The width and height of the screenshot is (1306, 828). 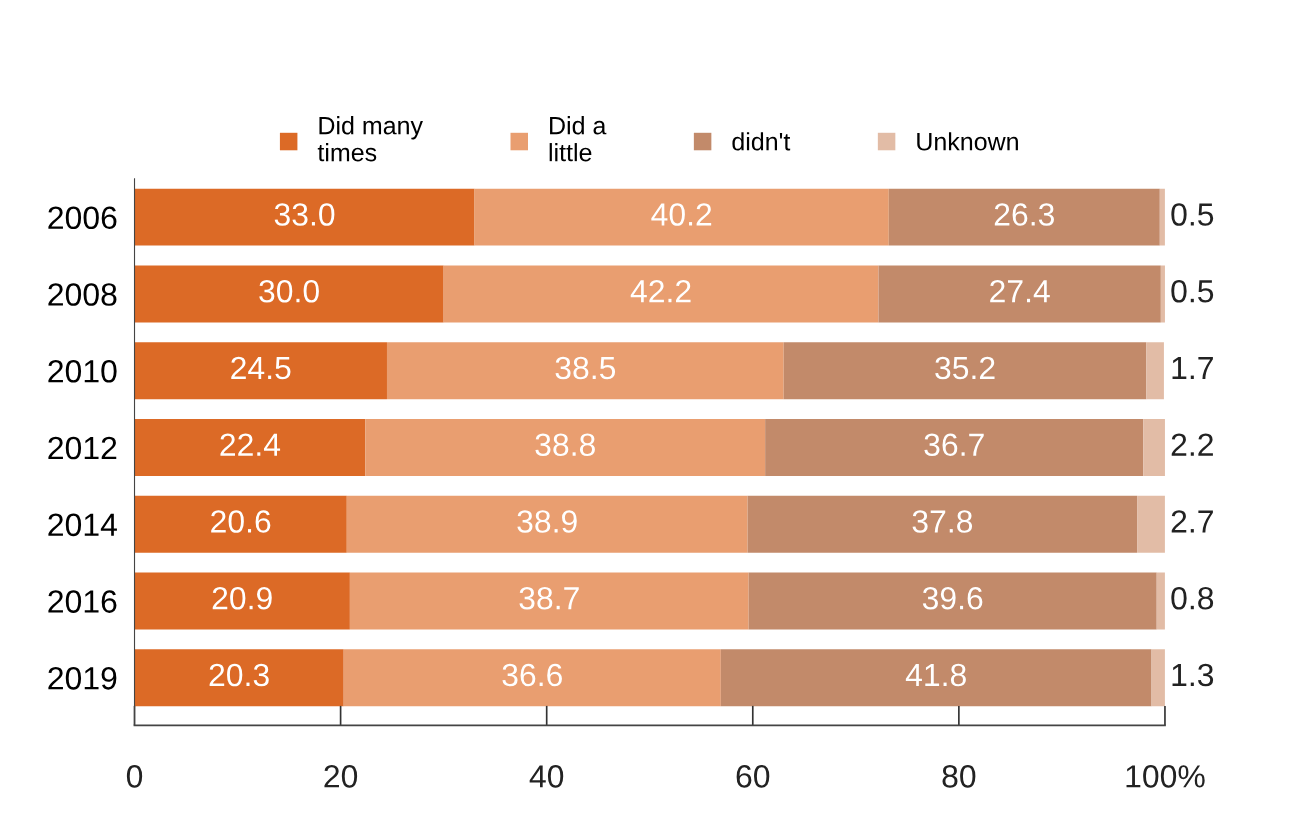 What do you see at coordinates (82, 601) in the screenshot?
I see `y-tick-label: 2016` at bounding box center [82, 601].